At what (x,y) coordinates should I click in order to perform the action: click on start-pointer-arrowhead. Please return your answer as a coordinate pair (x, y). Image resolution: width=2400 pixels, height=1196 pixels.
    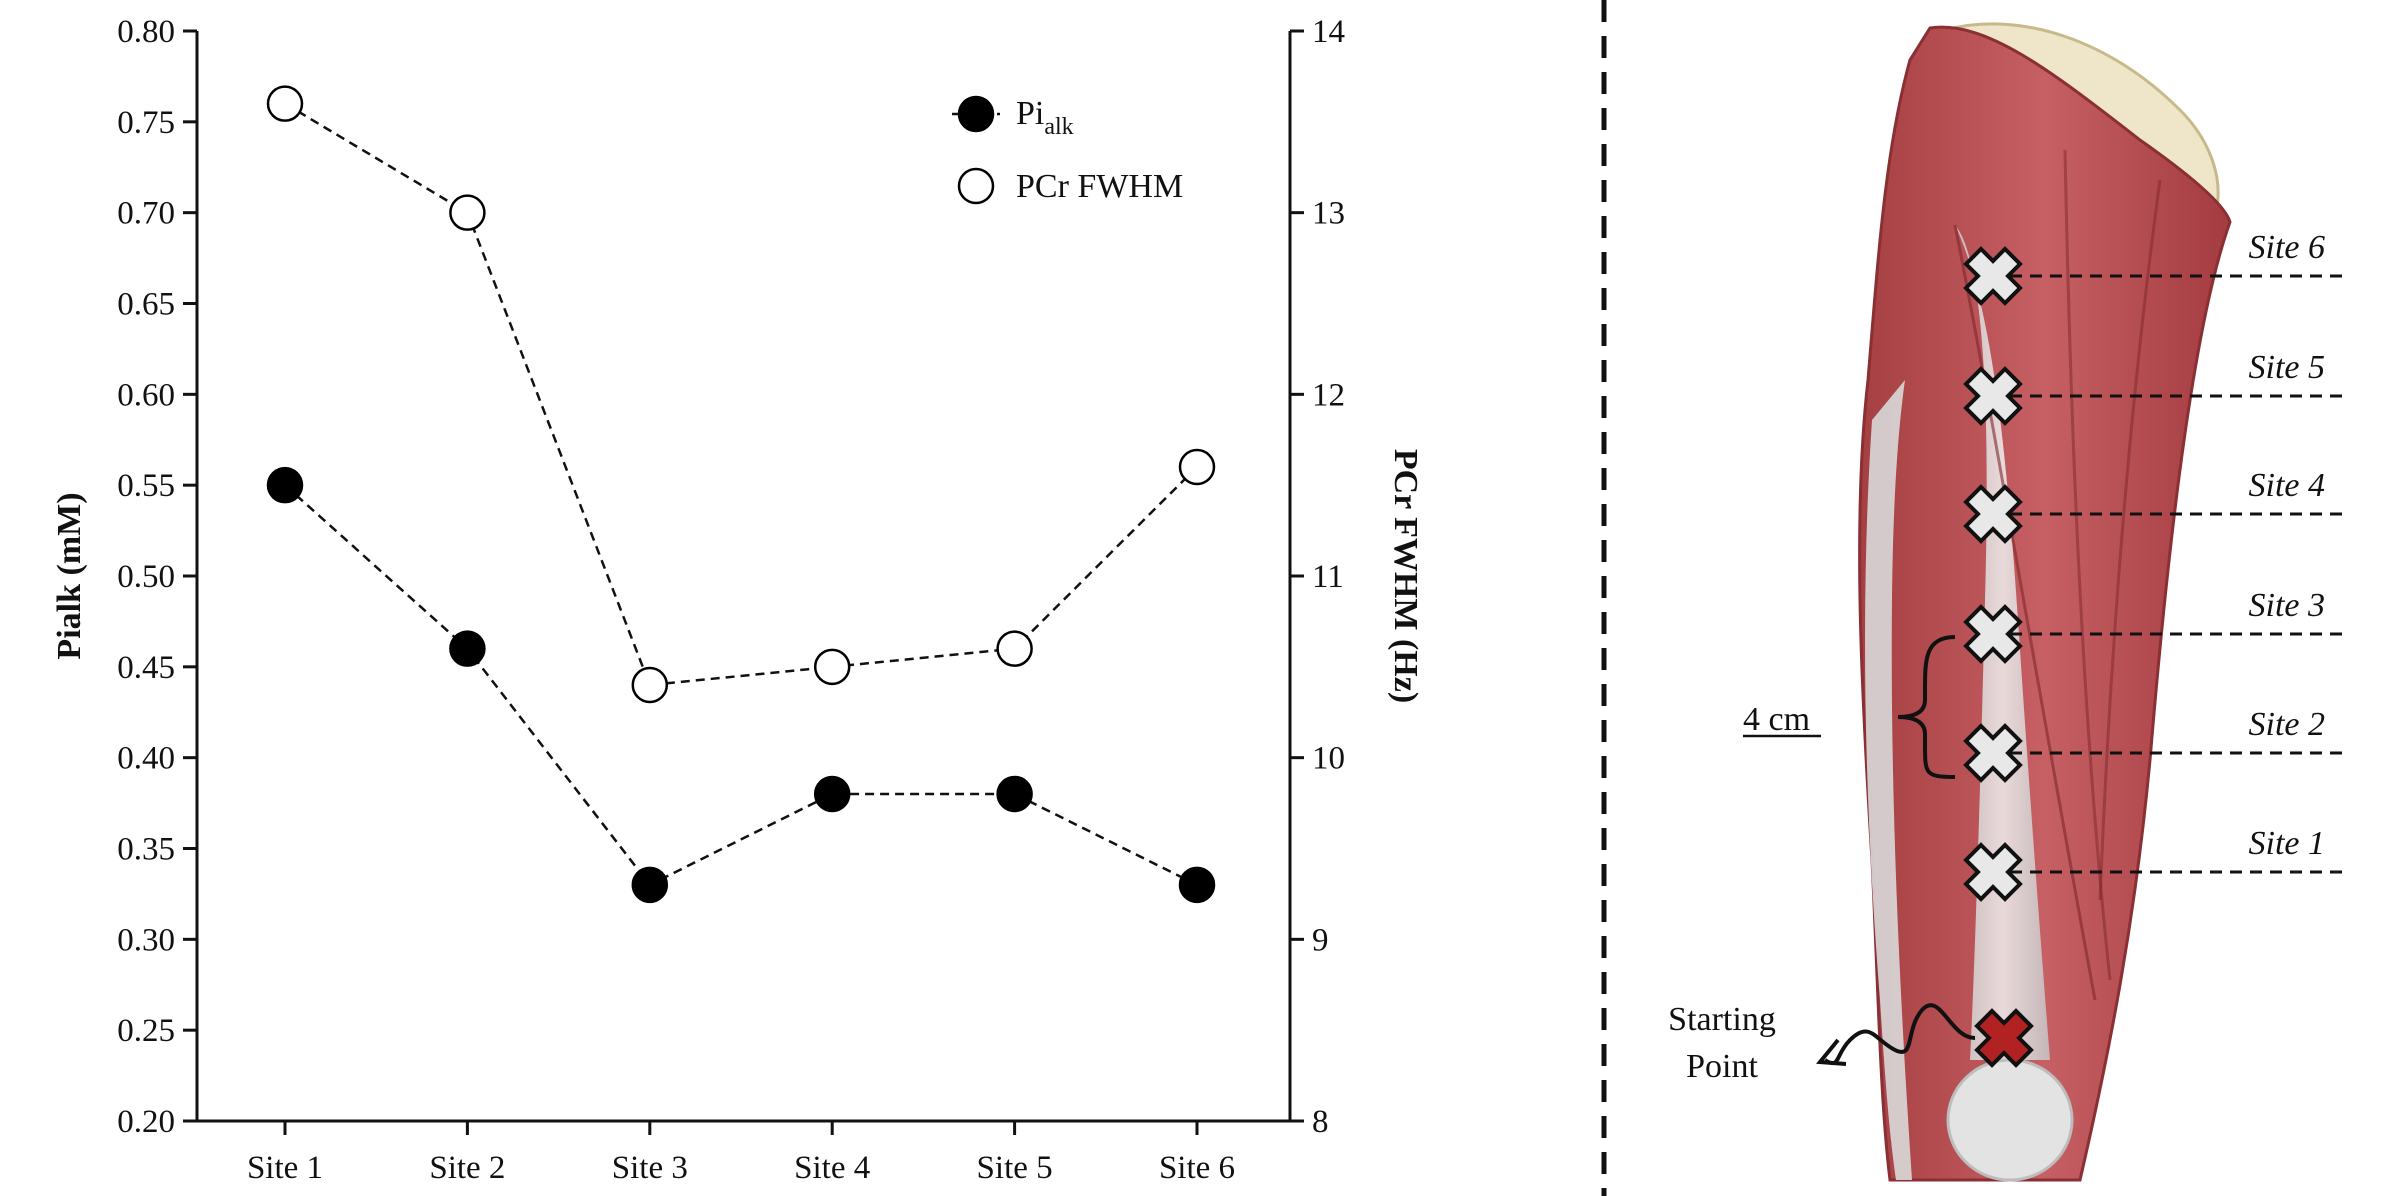
    Looking at the image, I should click on (1831, 1052).